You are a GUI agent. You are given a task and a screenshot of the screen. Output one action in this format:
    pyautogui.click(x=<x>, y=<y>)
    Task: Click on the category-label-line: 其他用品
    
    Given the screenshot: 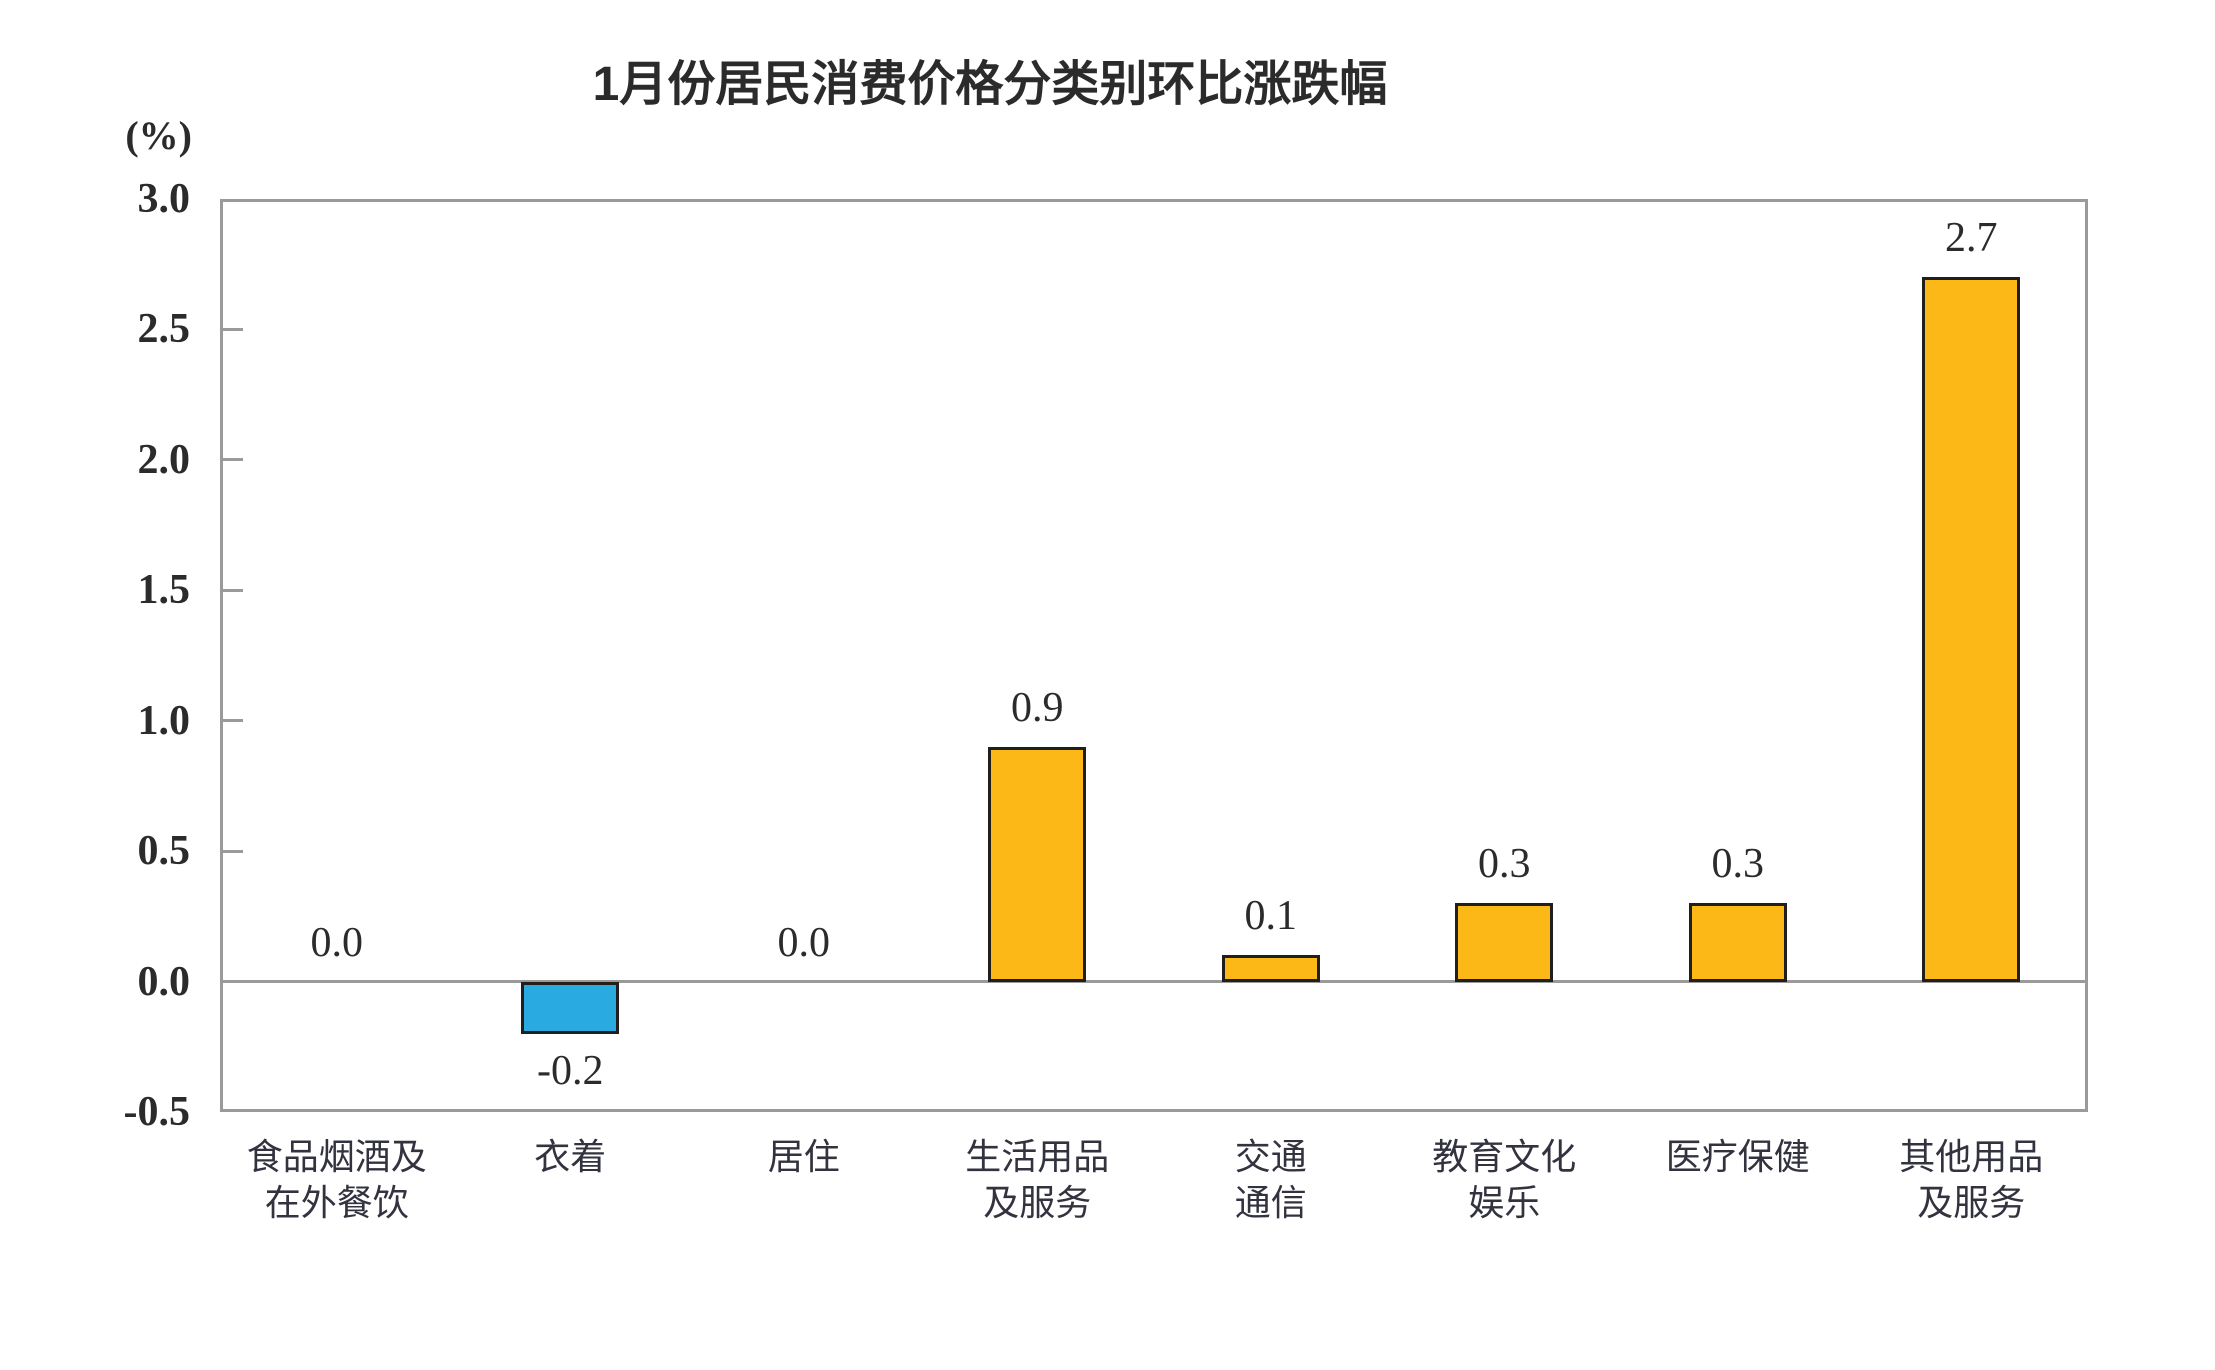 What is the action you would take?
    pyautogui.click(x=1971, y=1157)
    